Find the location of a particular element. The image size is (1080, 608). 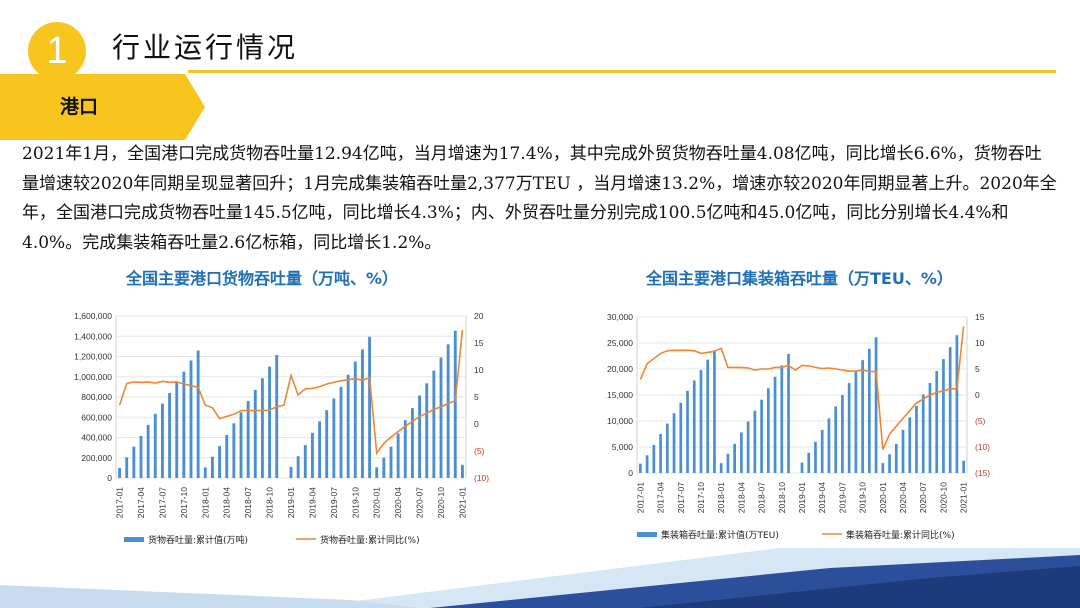

chart2-right-tick-label: 5 is located at coordinates (977, 369).